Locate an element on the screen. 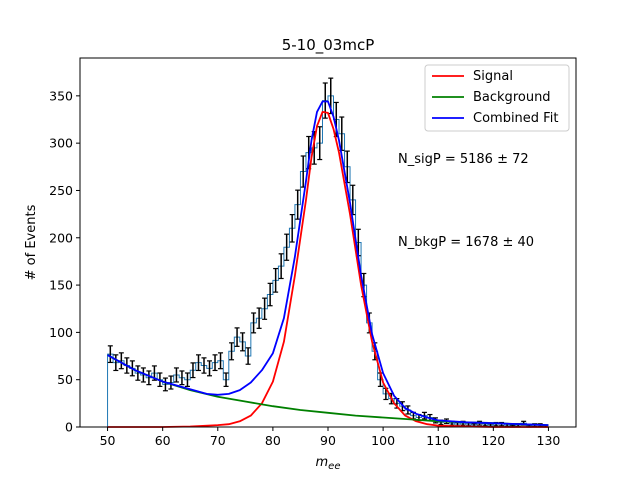 The height and width of the screenshot is (480, 640). x-tick-label: 50 is located at coordinates (108, 440).